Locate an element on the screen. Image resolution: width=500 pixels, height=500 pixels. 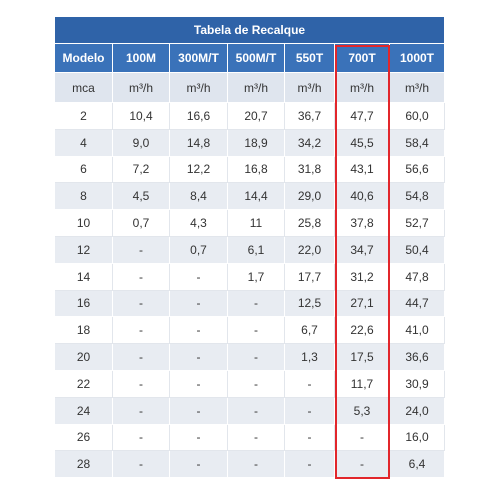
table-cell: 12,5 is located at coordinates (310, 304).